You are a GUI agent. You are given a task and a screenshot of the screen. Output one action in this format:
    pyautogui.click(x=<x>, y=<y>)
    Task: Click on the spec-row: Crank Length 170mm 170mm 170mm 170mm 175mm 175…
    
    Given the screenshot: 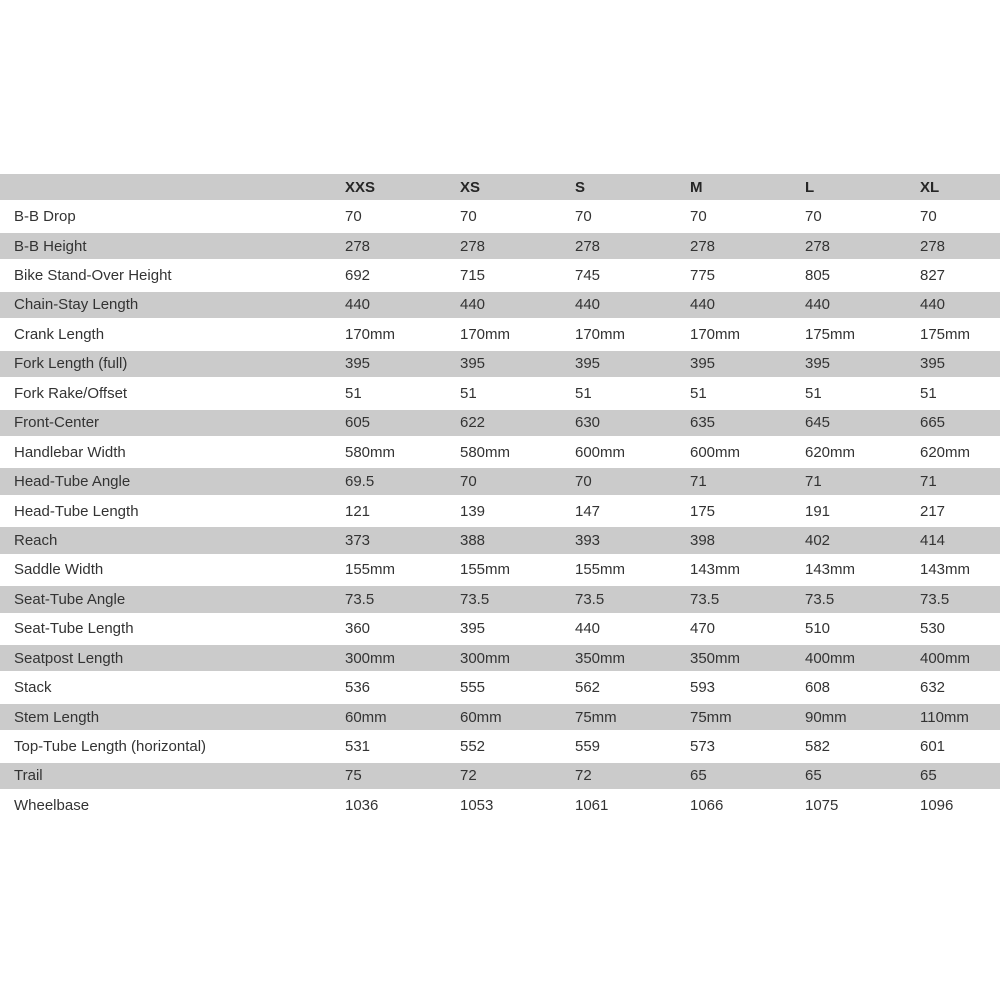 What is the action you would take?
    pyautogui.click(x=500, y=334)
    